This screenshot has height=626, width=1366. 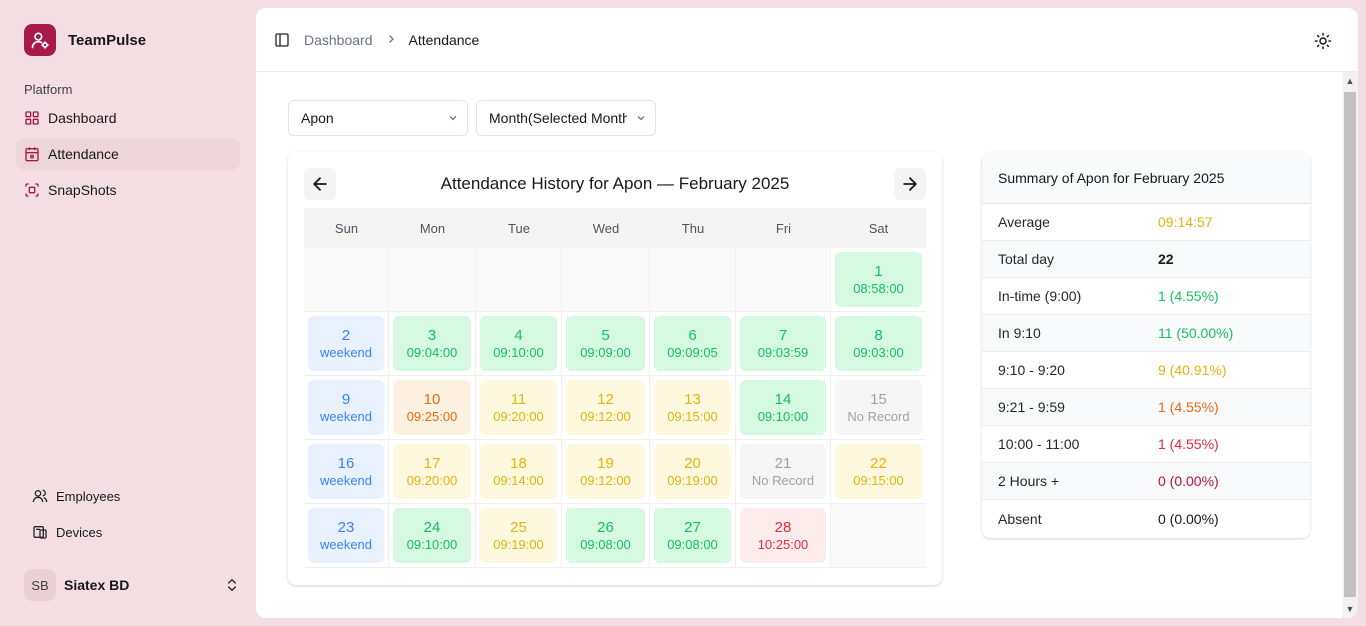 What do you see at coordinates (40, 496) in the screenshot?
I see `users-icon` at bounding box center [40, 496].